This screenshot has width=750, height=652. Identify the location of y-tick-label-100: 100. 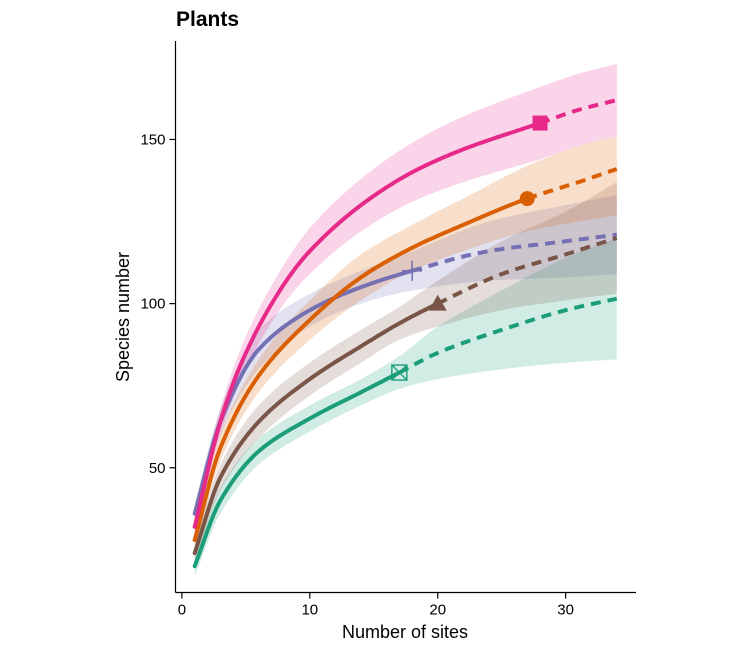
(152, 304).